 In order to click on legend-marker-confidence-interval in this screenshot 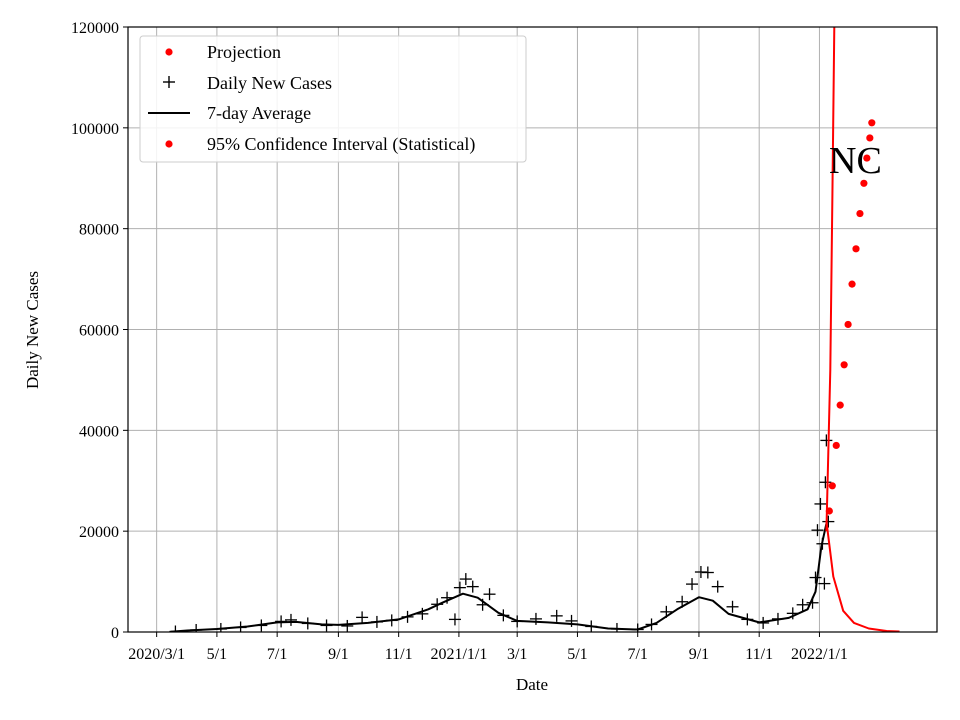, I will do `click(169, 144)`.